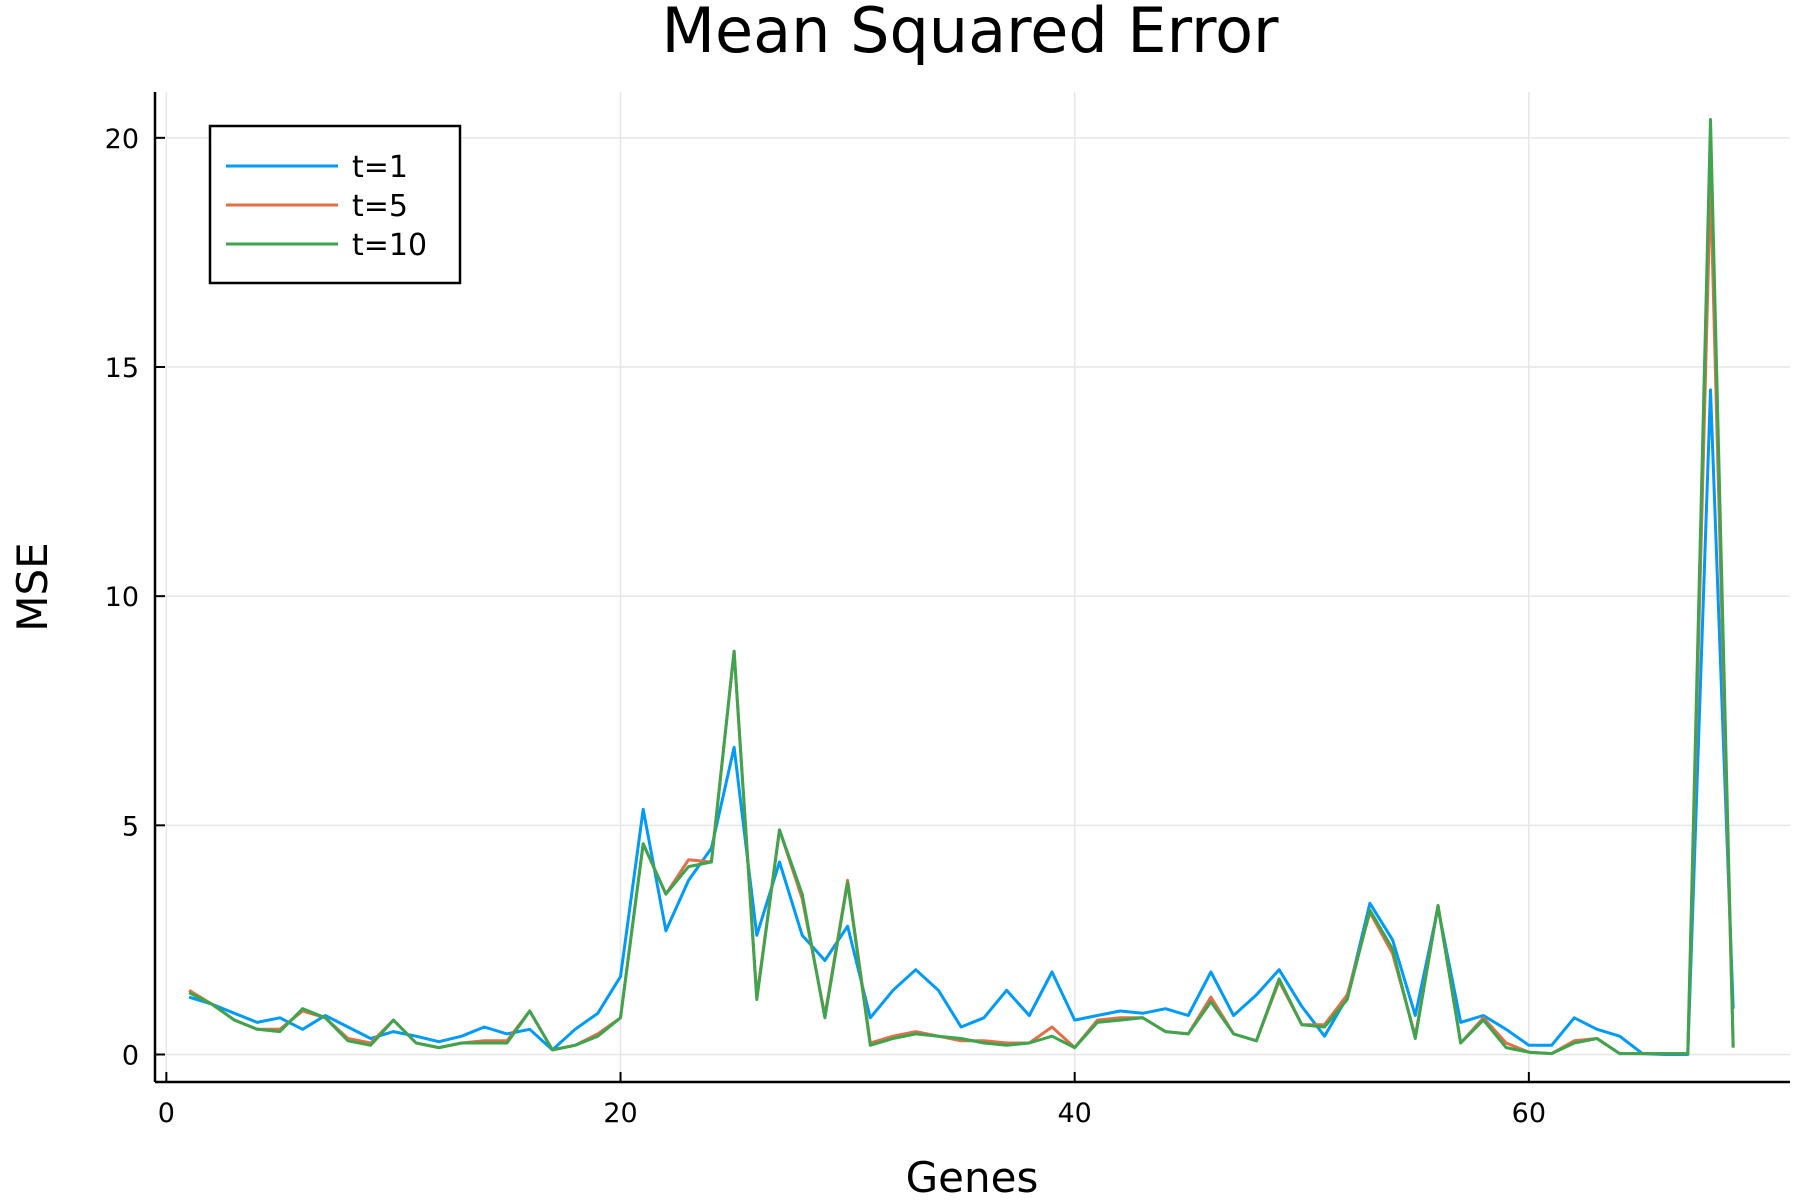 The height and width of the screenshot is (1200, 1800). I want to click on x-tick-label: 0, so click(166, 1113).